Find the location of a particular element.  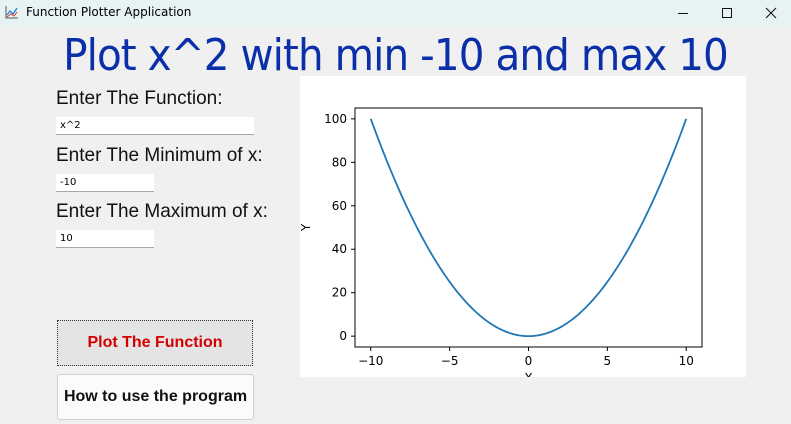

x-tick-label: 10 is located at coordinates (686, 361).